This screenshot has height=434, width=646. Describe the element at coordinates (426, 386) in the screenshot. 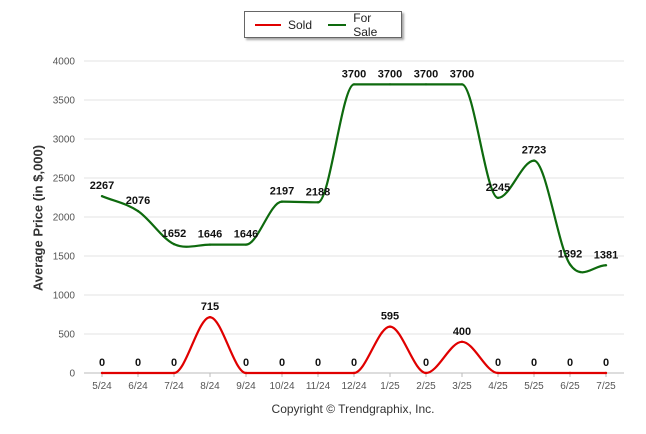

I see `x-tick-label: 2/25` at that location.